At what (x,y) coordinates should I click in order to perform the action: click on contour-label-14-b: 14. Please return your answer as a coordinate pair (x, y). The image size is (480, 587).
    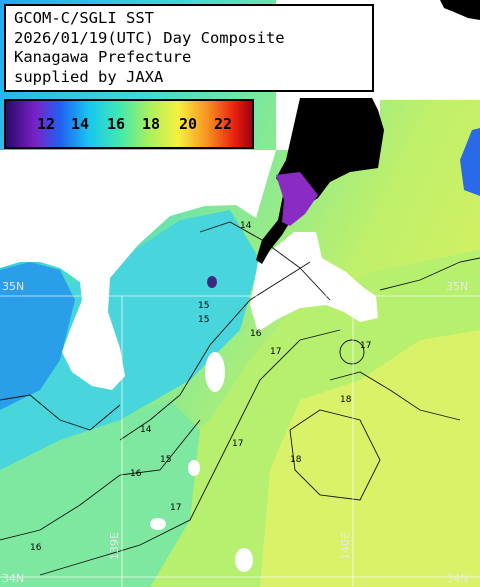
    Looking at the image, I should click on (146, 430).